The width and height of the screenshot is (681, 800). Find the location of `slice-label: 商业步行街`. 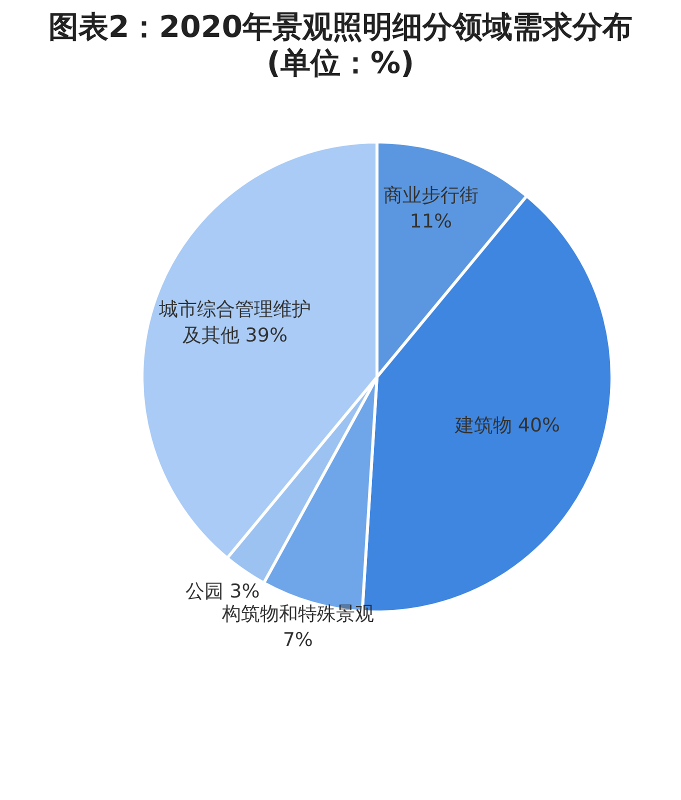

slice-label: 商业步行街 is located at coordinates (430, 195).